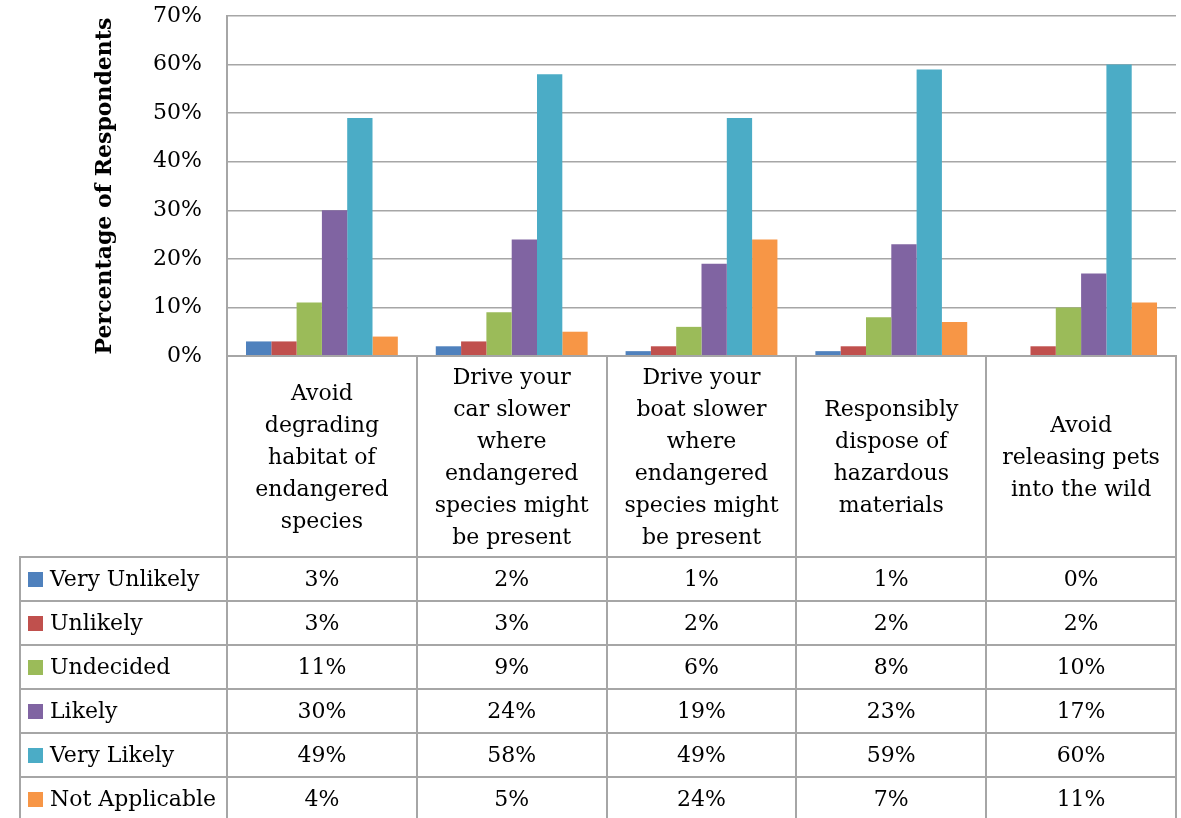 This screenshot has width=1181, height=818. What do you see at coordinates (177, 306) in the screenshot?
I see `y-tick-label: 10%` at bounding box center [177, 306].